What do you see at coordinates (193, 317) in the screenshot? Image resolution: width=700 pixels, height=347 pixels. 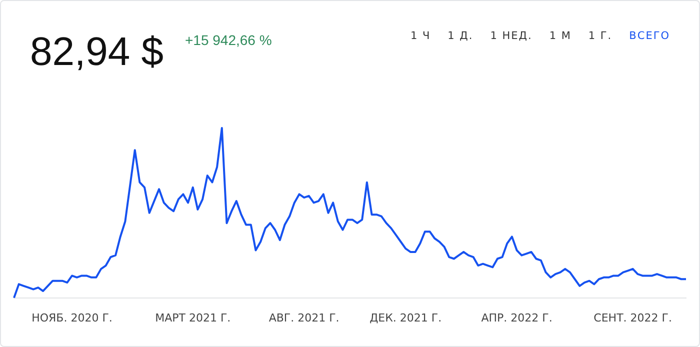 I see `x-tick-label: МАРТ 2021 Г.` at bounding box center [193, 317].